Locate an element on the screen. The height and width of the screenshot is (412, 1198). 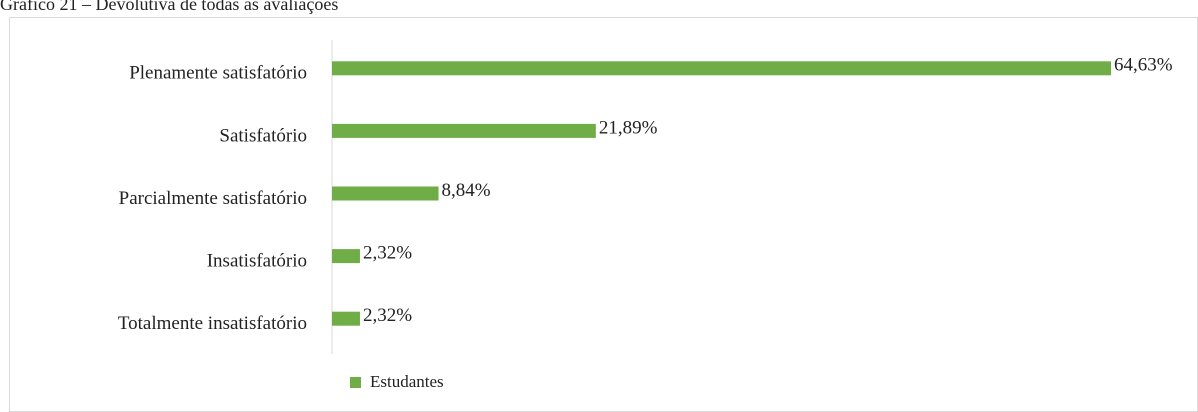
data-label: 21,89% is located at coordinates (628, 127).